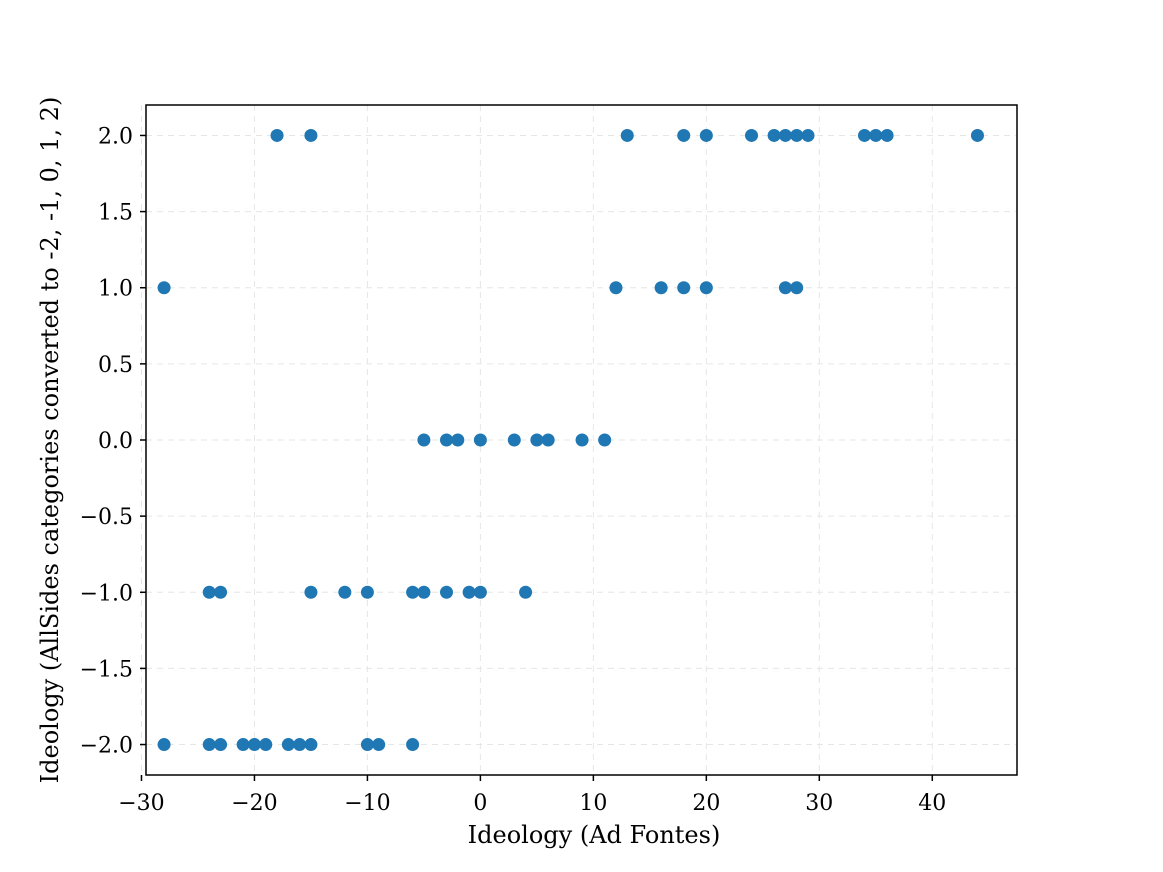  What do you see at coordinates (819, 803) in the screenshot?
I see `x-tick-label: 30` at bounding box center [819, 803].